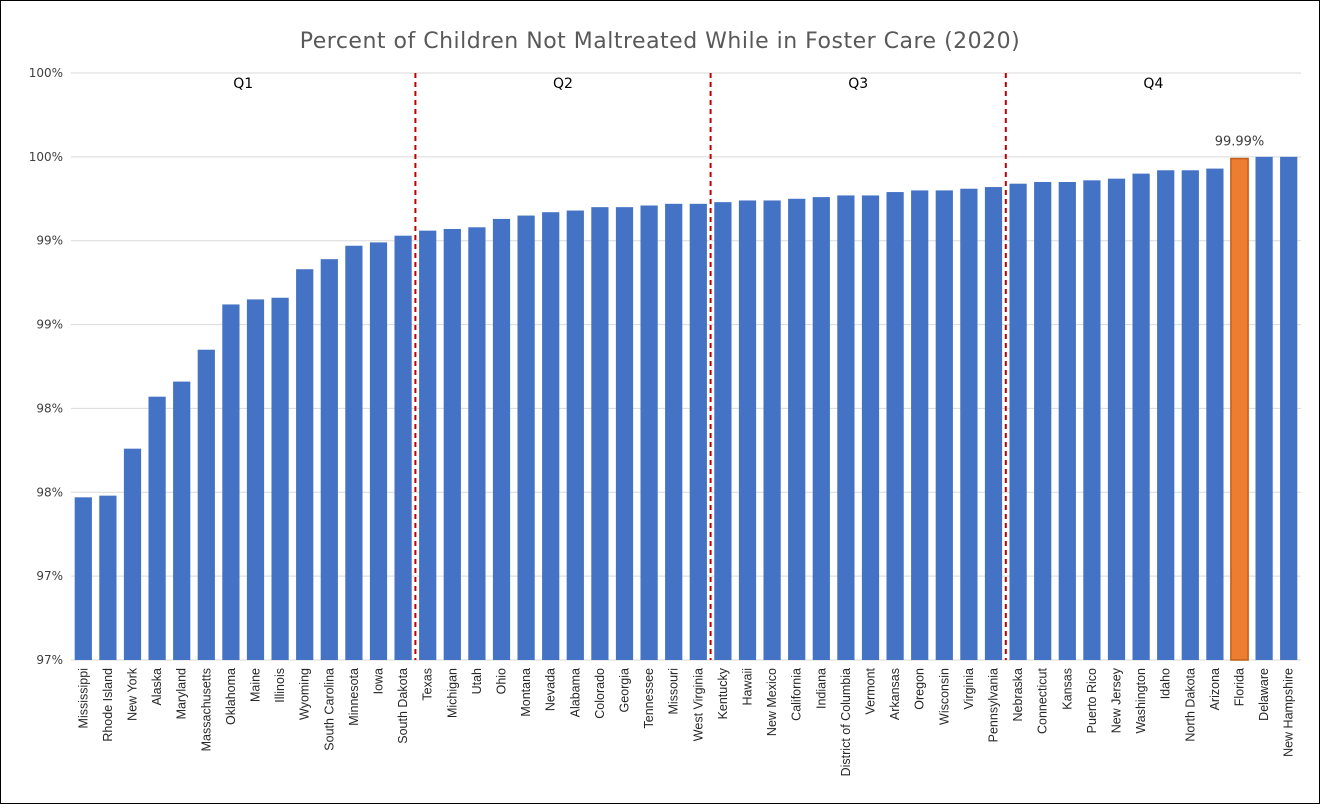  What do you see at coordinates (551, 689) in the screenshot?
I see `x-tick-label: Nevada` at bounding box center [551, 689].